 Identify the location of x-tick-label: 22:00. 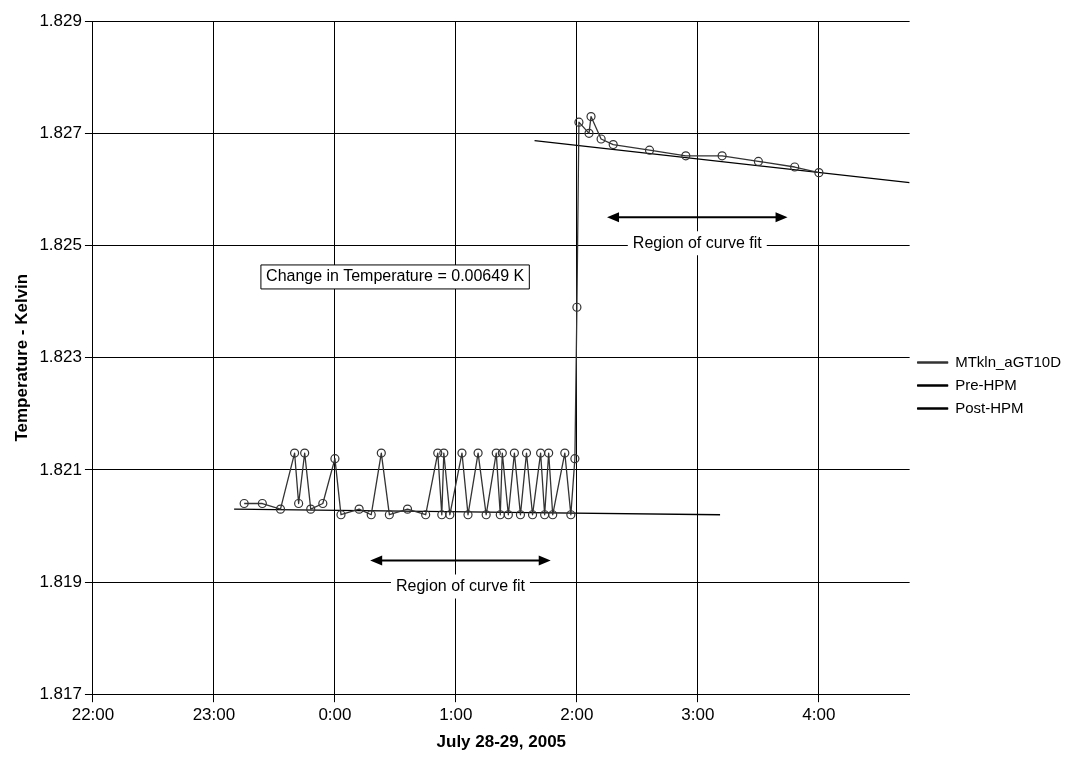
(93, 715).